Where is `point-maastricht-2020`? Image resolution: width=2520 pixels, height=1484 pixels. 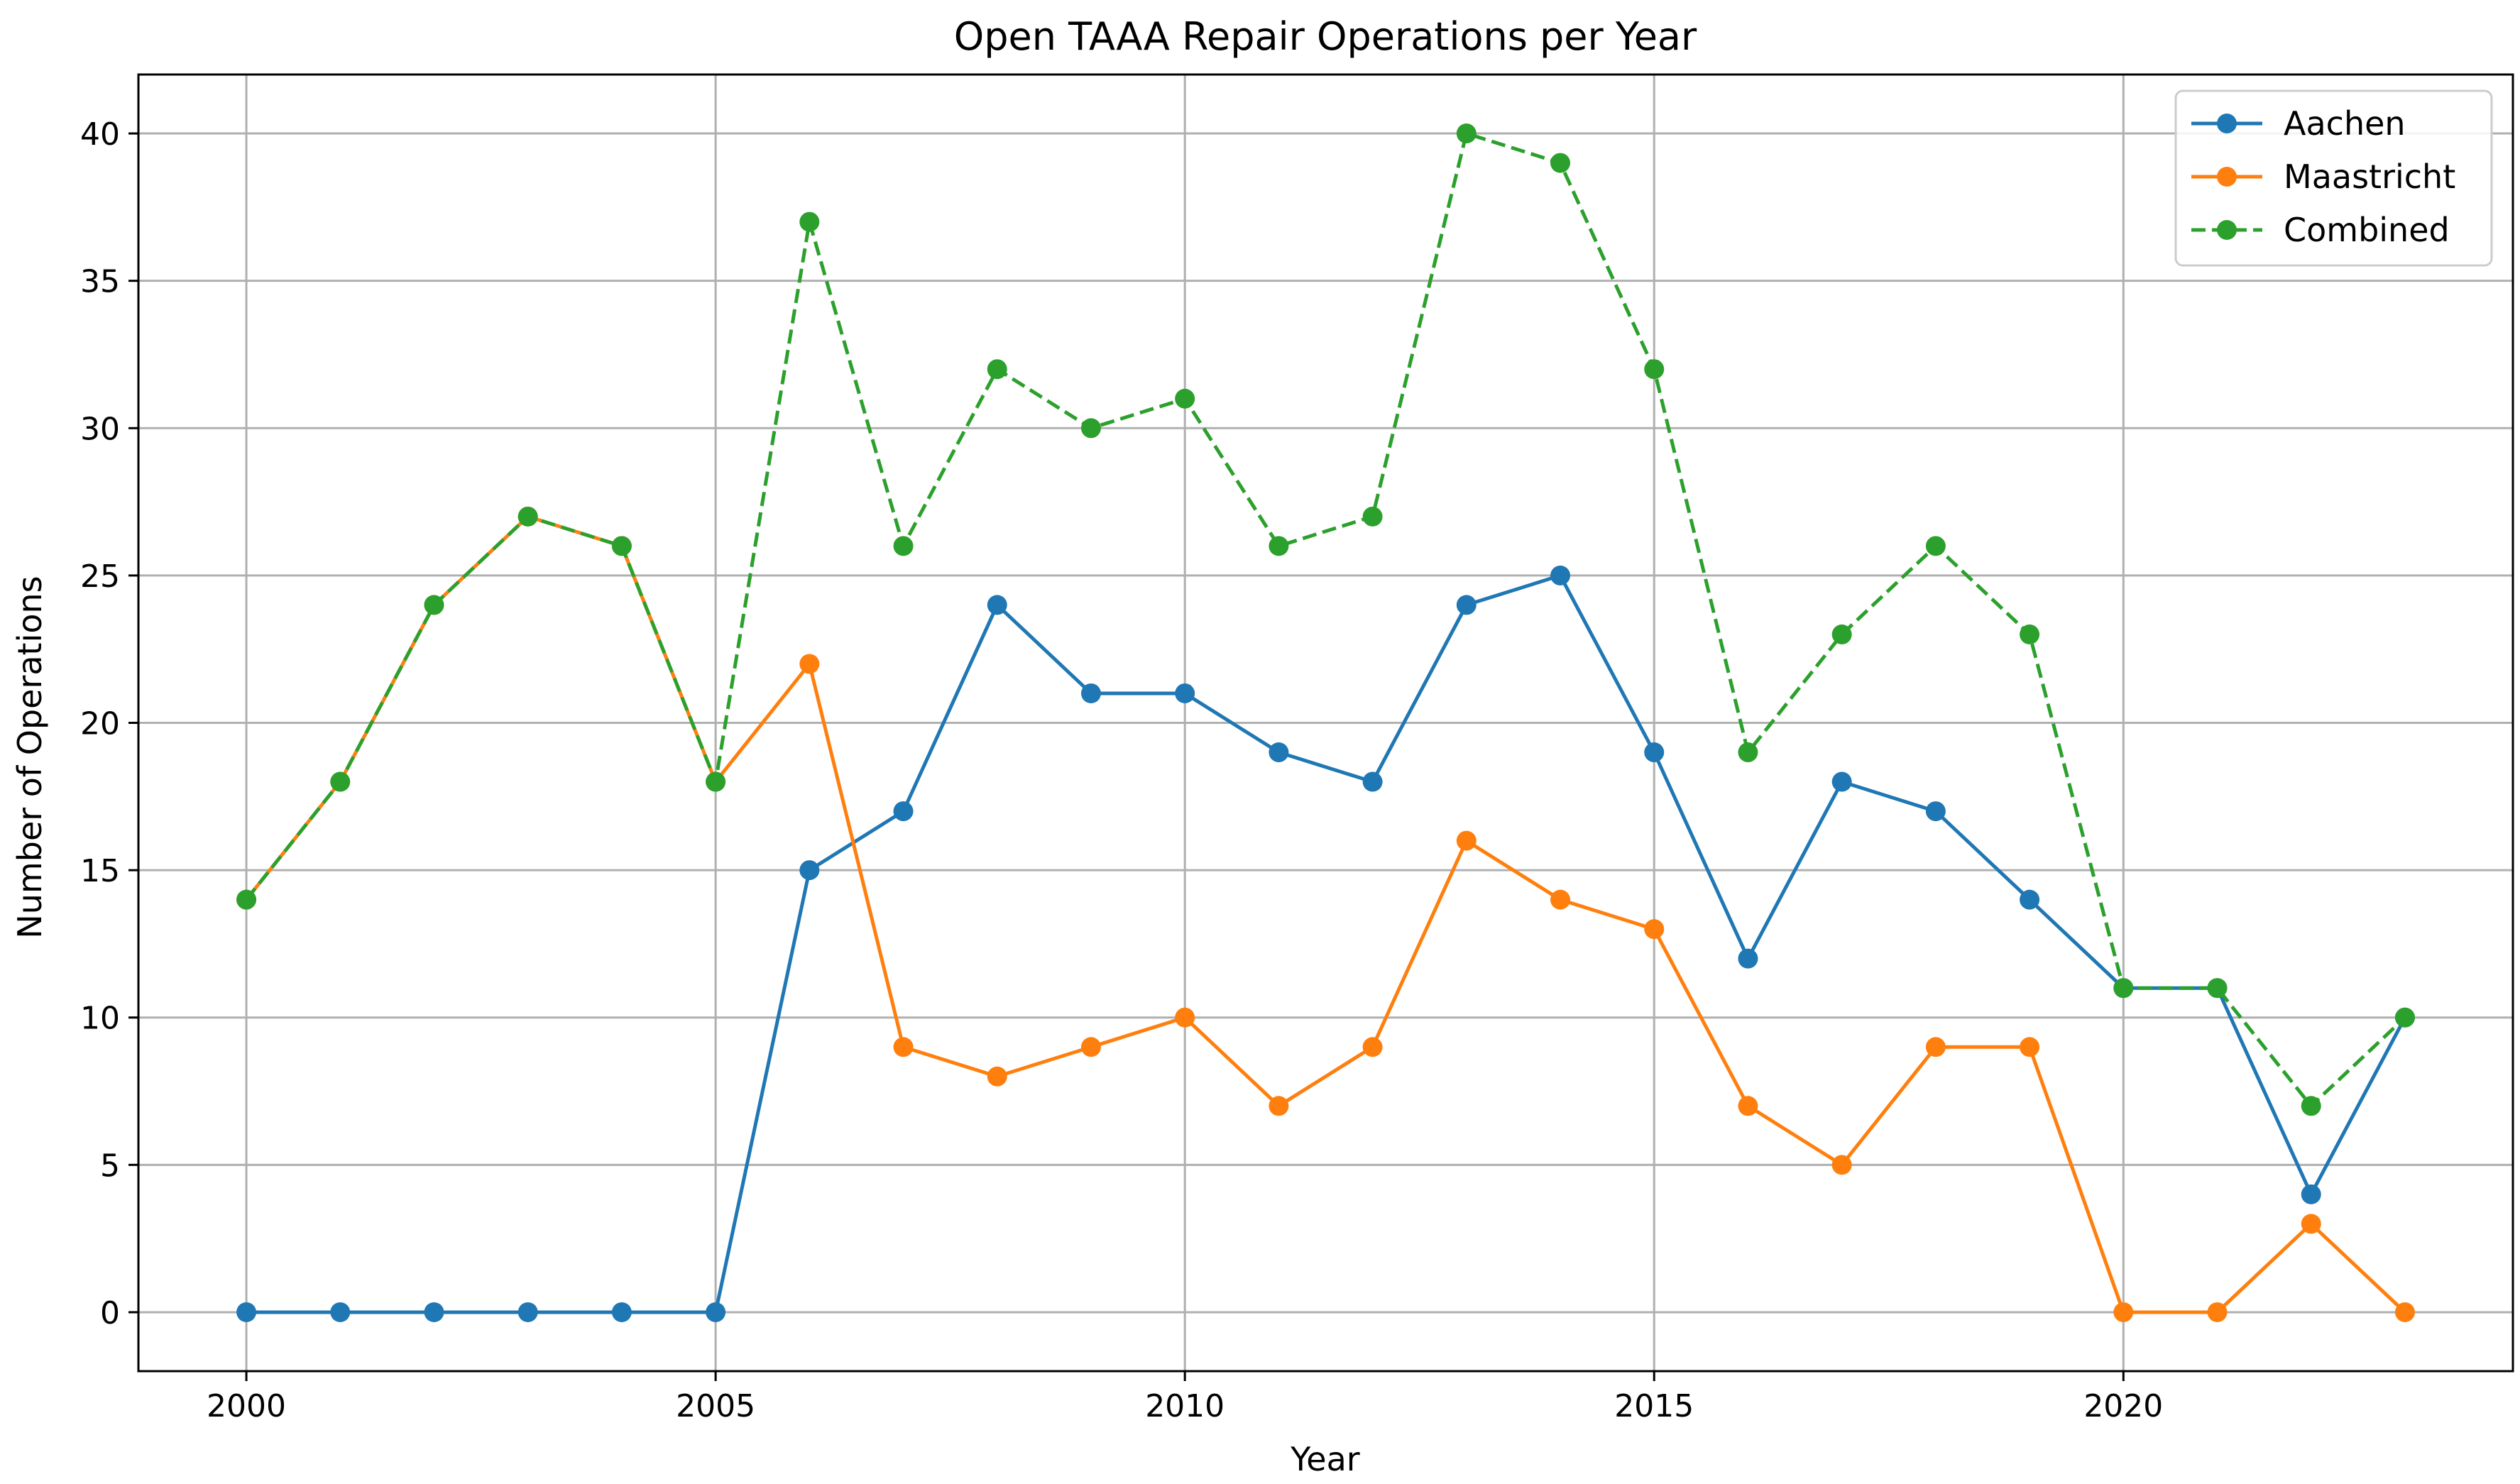
point-maastricht-2020 is located at coordinates (2124, 1312).